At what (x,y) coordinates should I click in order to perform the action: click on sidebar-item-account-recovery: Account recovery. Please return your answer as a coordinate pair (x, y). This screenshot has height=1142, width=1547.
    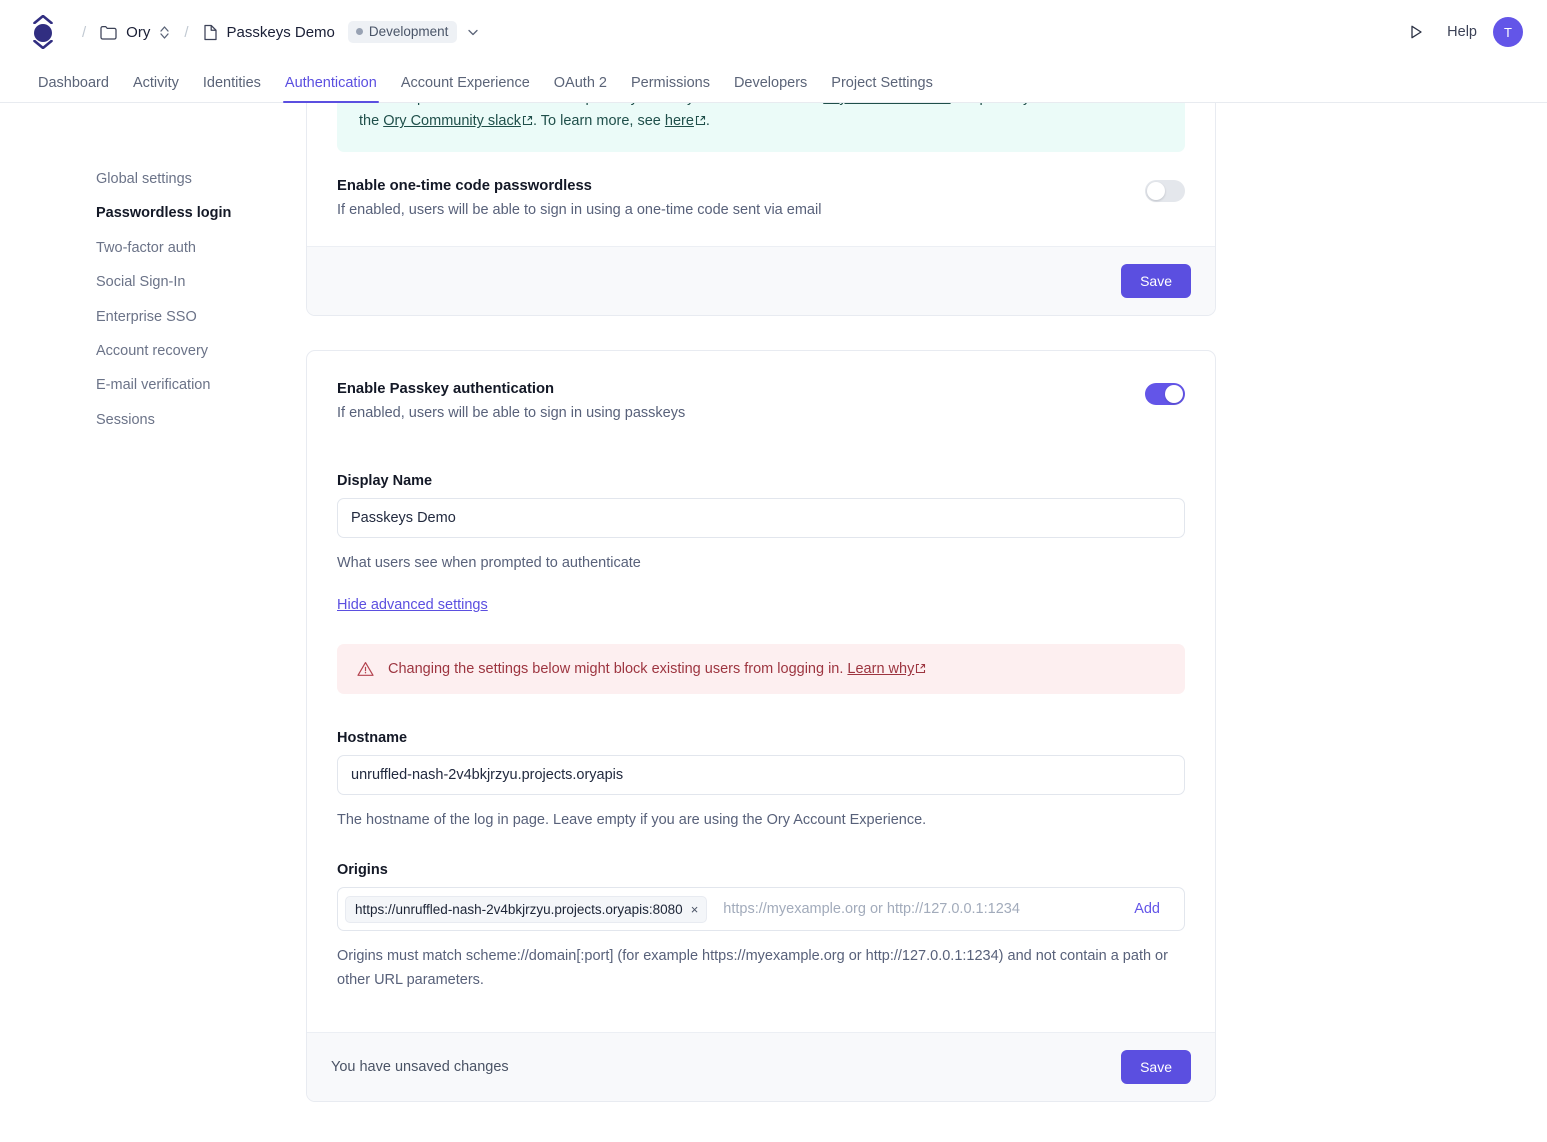
    Looking at the image, I should click on (152, 350).